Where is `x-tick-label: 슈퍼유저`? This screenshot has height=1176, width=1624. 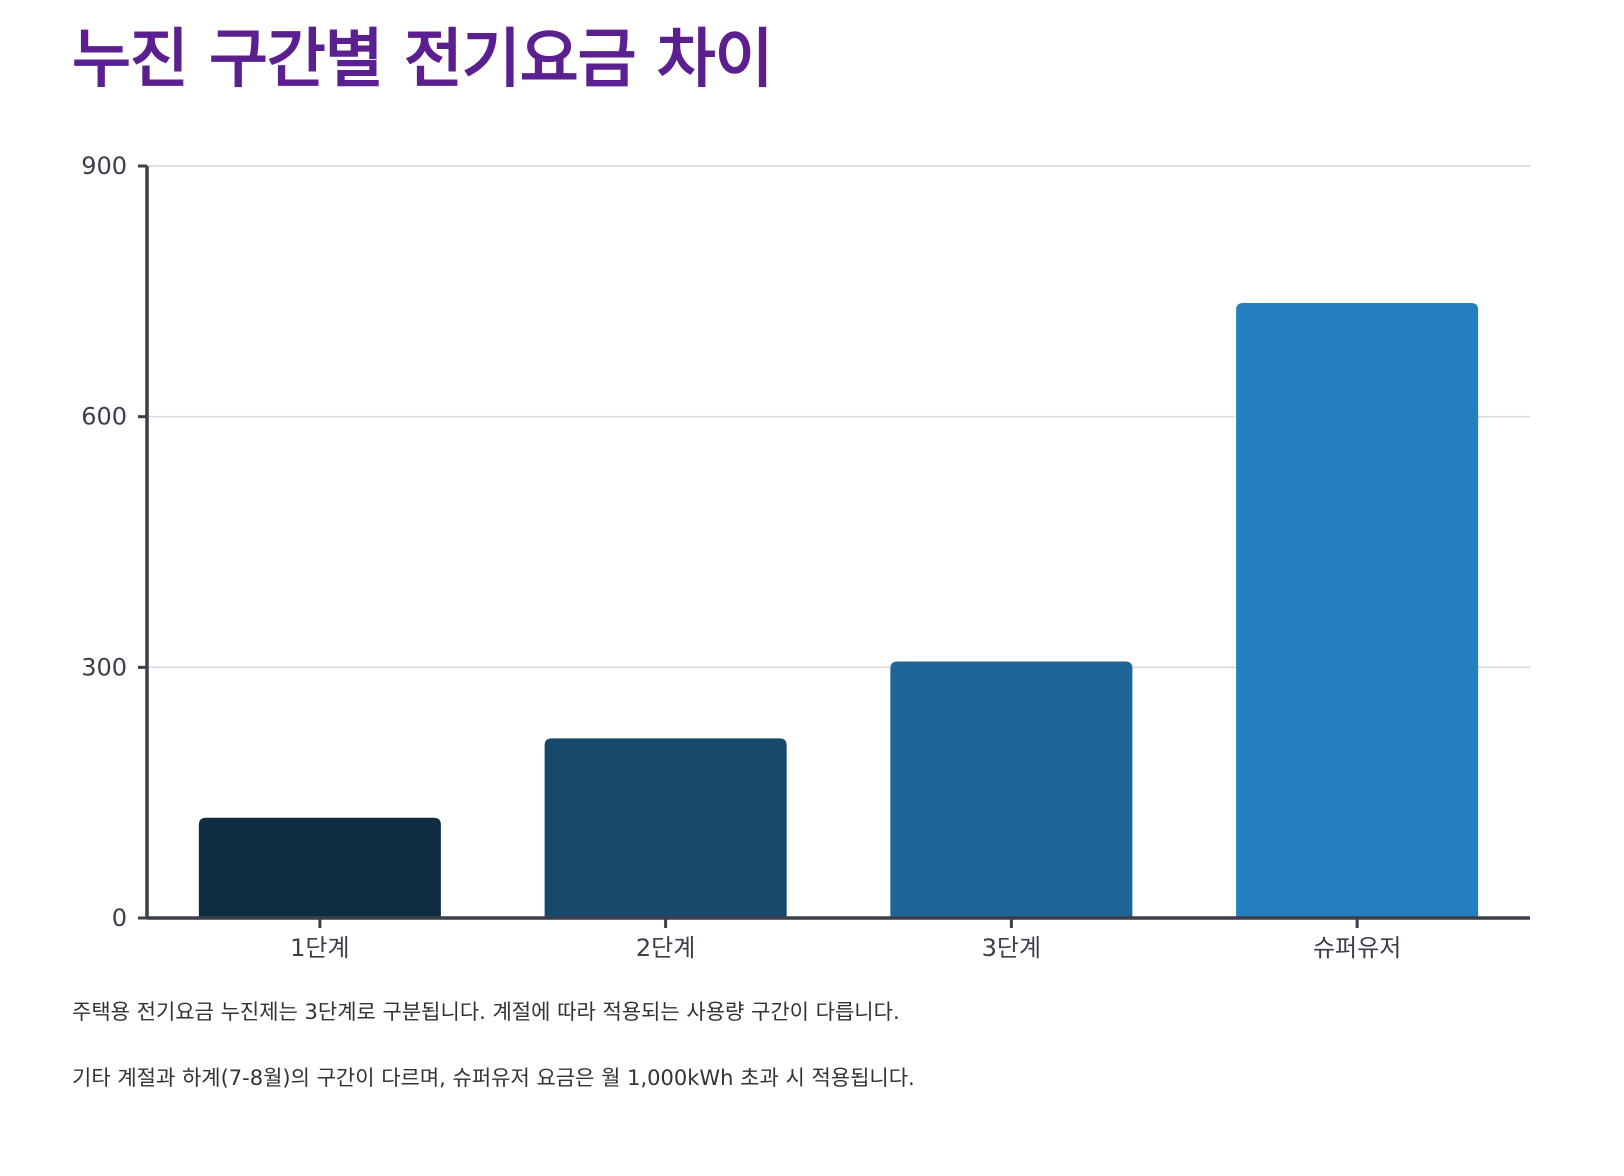
x-tick-label: 슈퍼유저 is located at coordinates (1357, 948).